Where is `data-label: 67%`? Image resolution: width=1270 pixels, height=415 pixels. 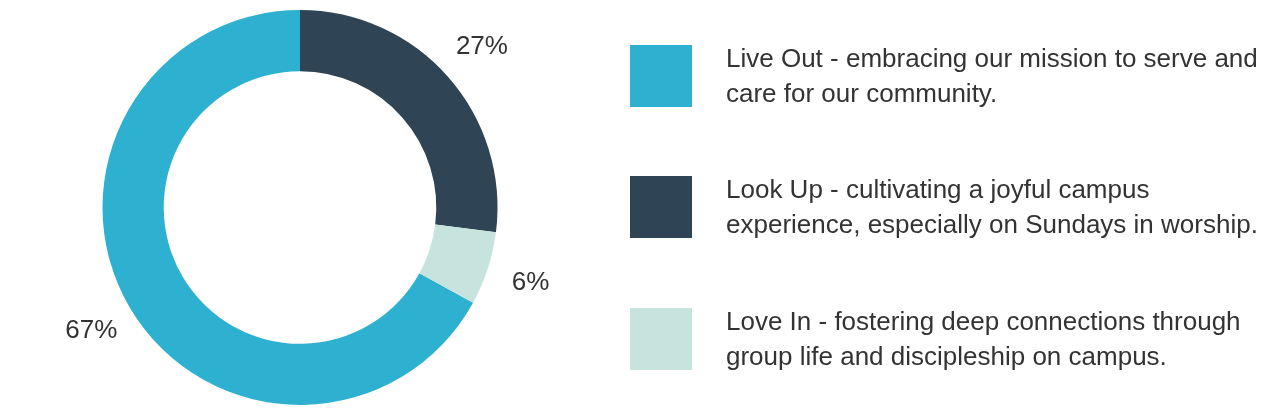
data-label: 67% is located at coordinates (91, 329).